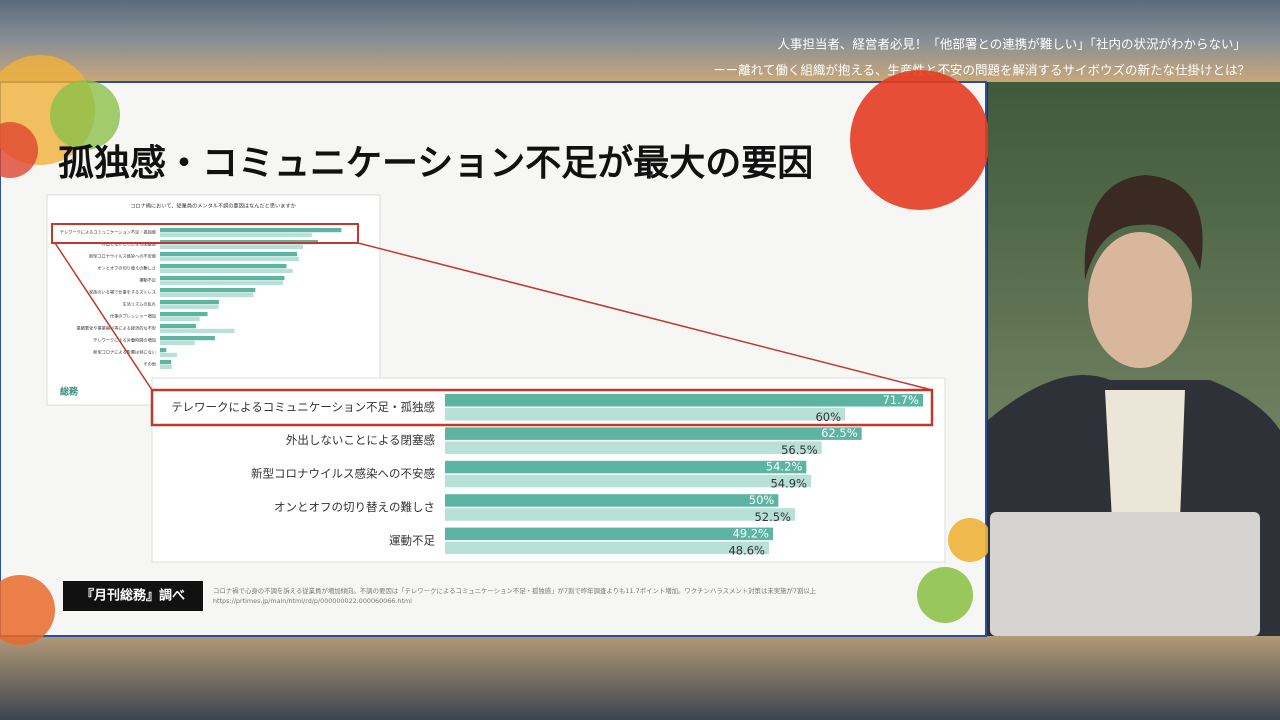  What do you see at coordinates (122, 292) in the screenshot?
I see `category-label: 家族のいる場で仕事をするストレス` at bounding box center [122, 292].